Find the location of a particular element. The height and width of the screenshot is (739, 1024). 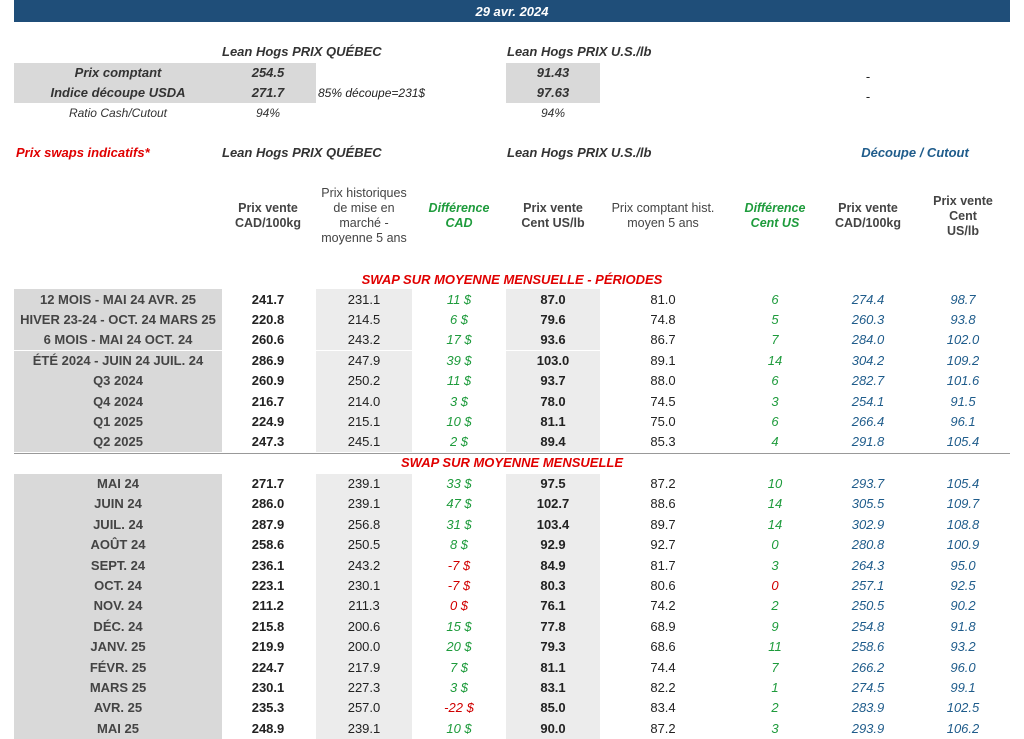

quebec-title: Lean Hogs PRIX QUÉBEC is located at coordinates (302, 152).